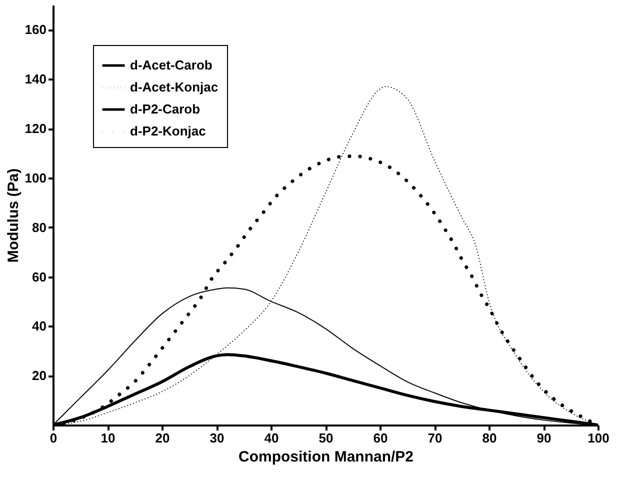 Image resolution: width=642 pixels, height=487 pixels. What do you see at coordinates (39, 326) in the screenshot?
I see `y-tick-label: 40` at bounding box center [39, 326].